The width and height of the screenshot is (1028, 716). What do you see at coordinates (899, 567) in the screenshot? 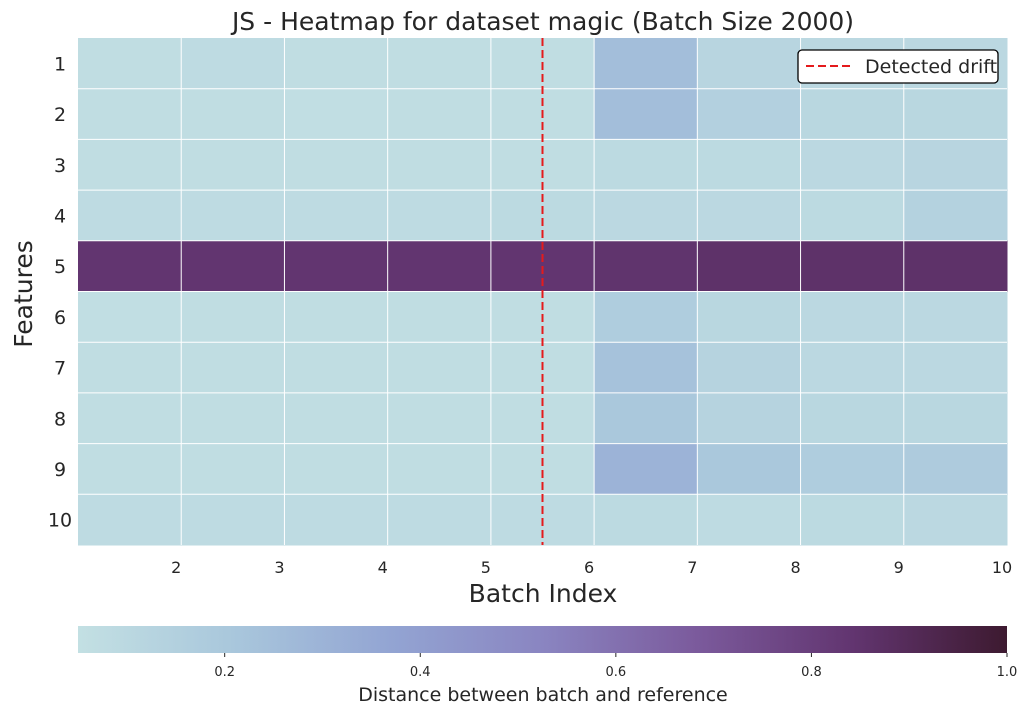
I see `batch-tick-label: 9` at bounding box center [899, 567].